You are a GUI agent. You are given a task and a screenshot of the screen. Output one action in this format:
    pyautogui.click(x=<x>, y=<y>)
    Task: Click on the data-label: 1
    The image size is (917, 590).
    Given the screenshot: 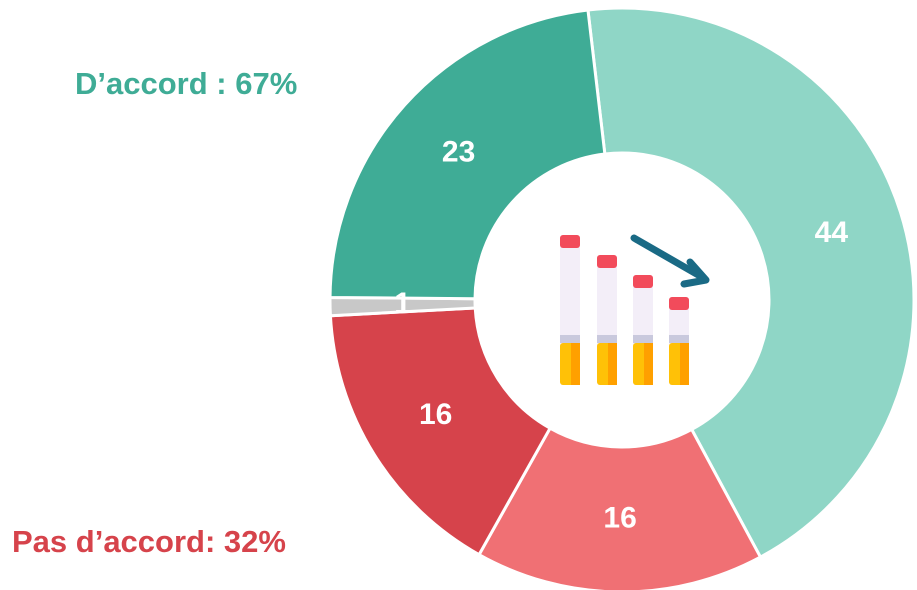 What is the action you would take?
    pyautogui.click(x=402, y=303)
    